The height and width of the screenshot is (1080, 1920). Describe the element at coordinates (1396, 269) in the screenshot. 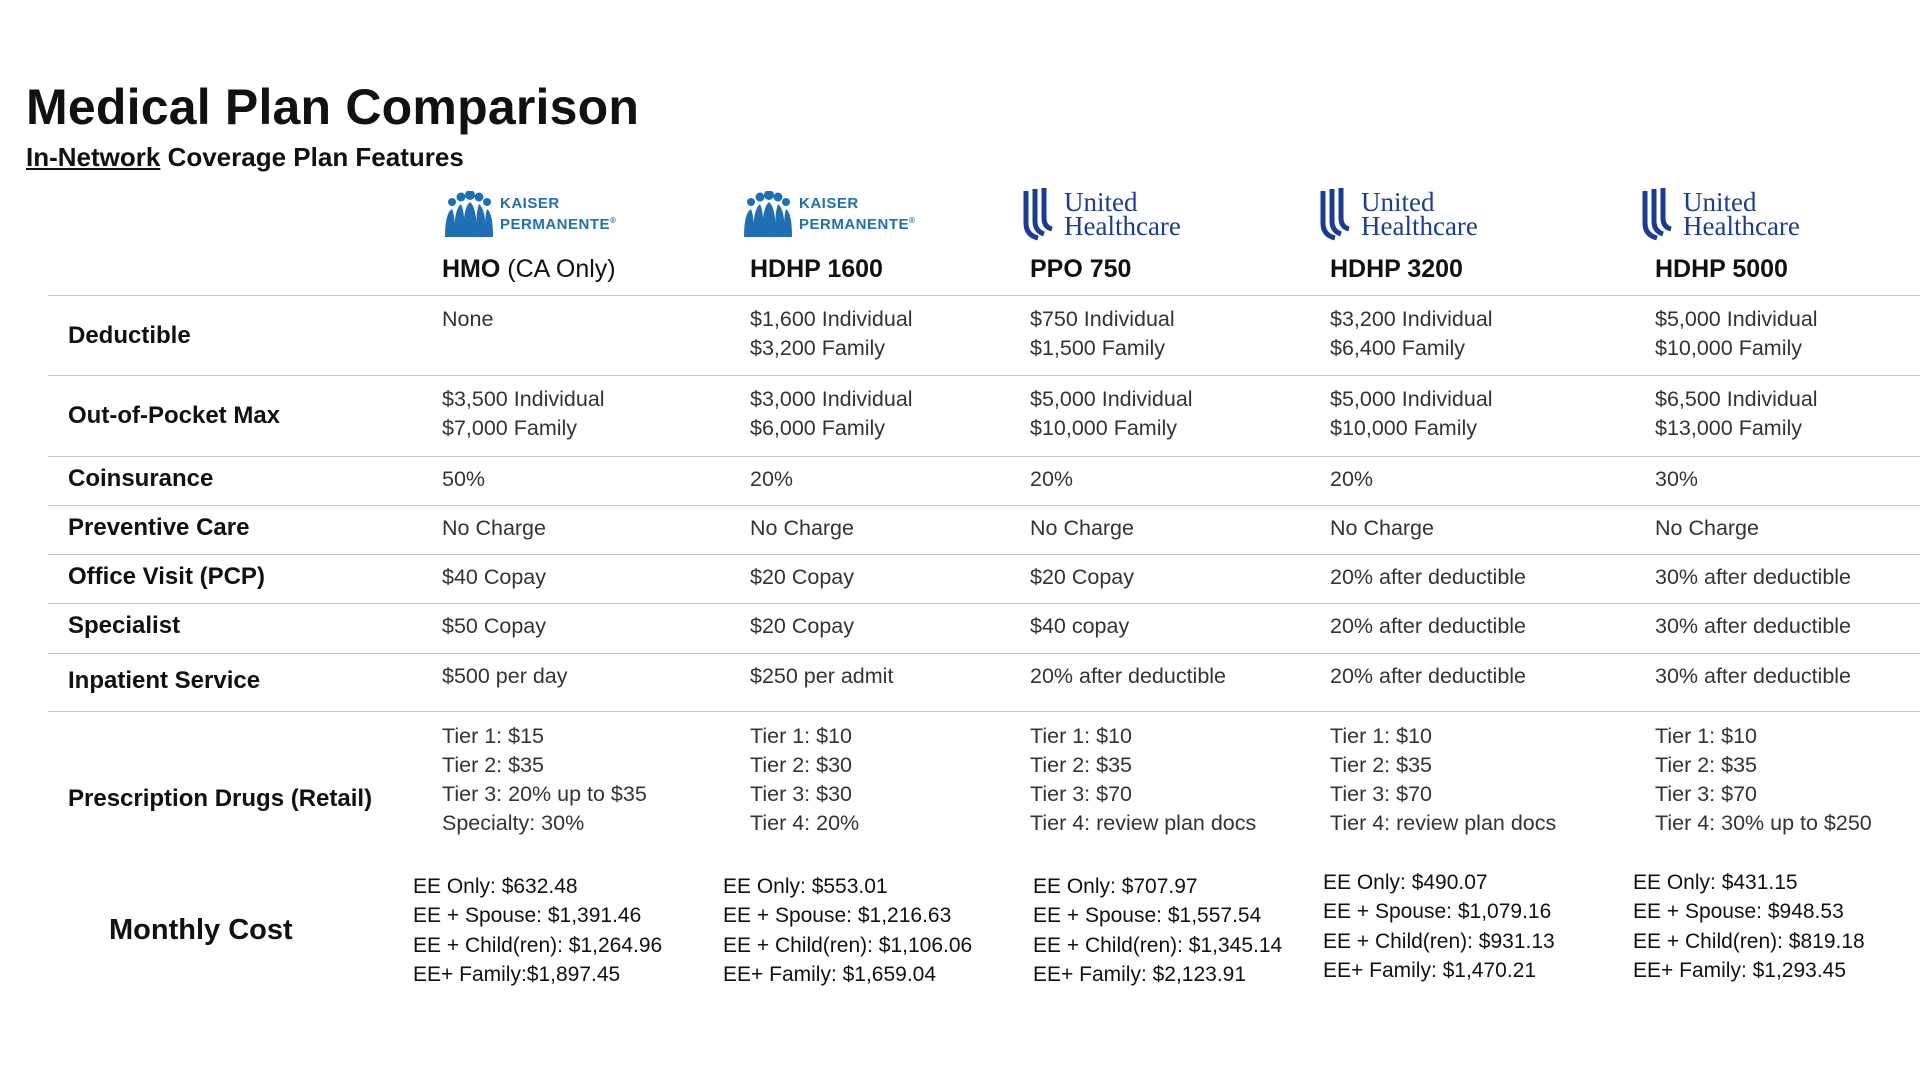

I see `plan-name-hdhp-3200: HDHP 3200` at that location.